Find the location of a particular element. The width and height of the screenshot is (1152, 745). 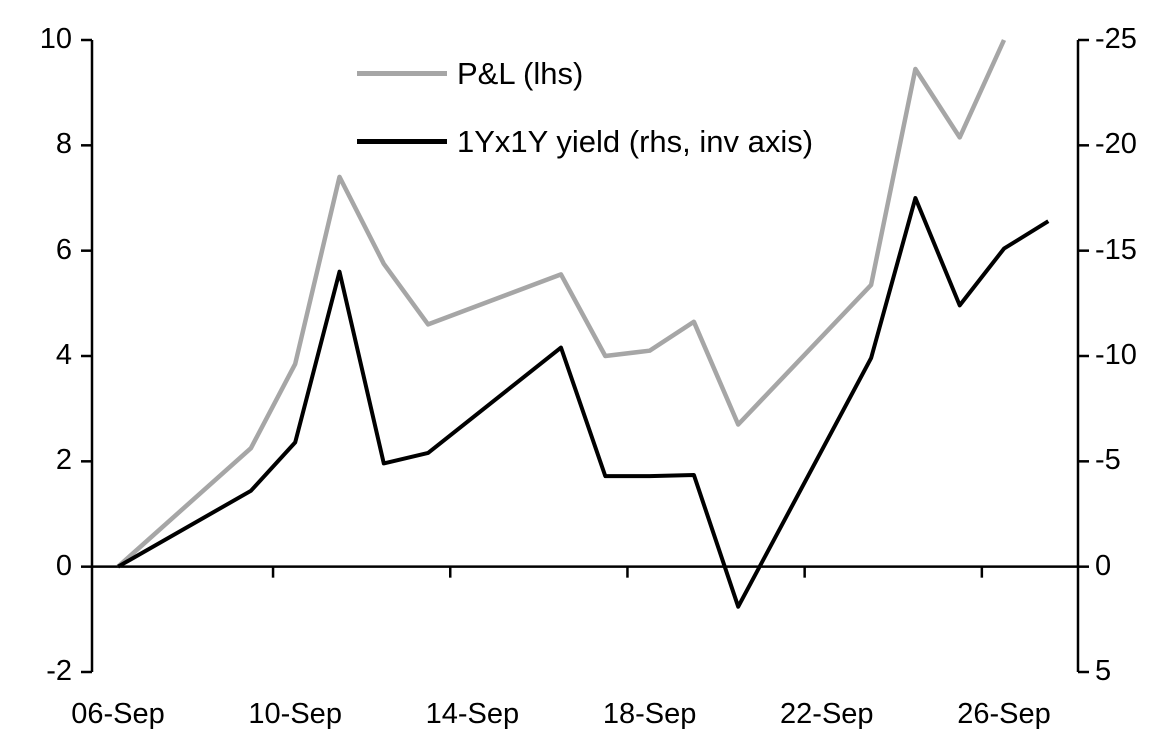

right-axis-tick-label: 5 is located at coordinates (1103, 671).